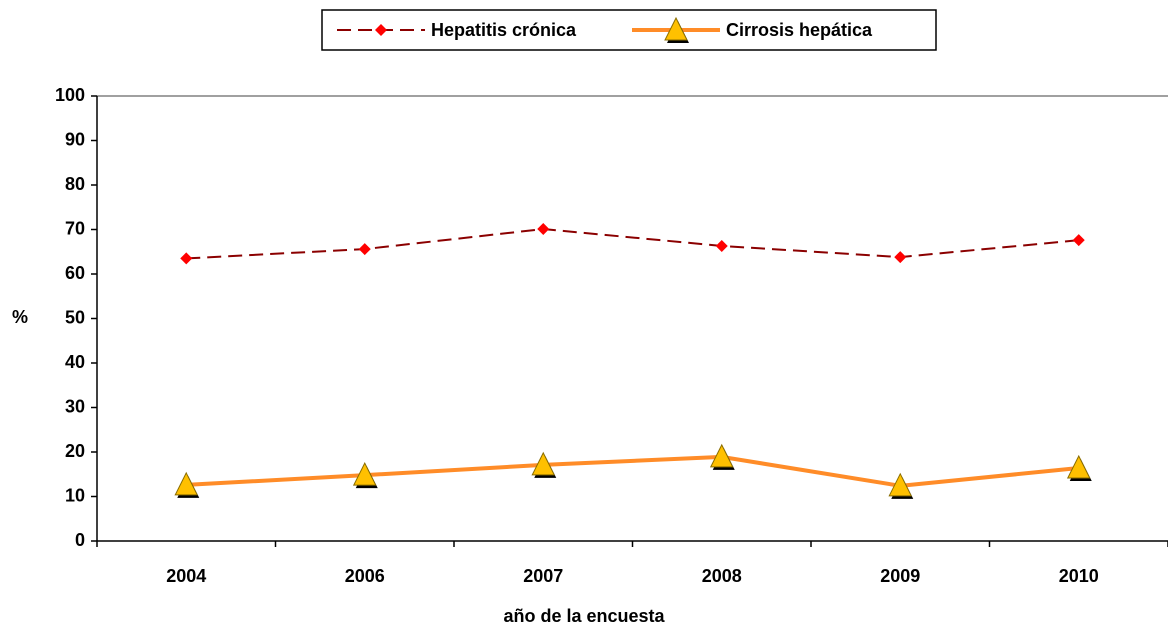 The width and height of the screenshot is (1168, 630). Describe the element at coordinates (584, 616) in the screenshot. I see `x-axis-label: año de la encuesta` at that location.